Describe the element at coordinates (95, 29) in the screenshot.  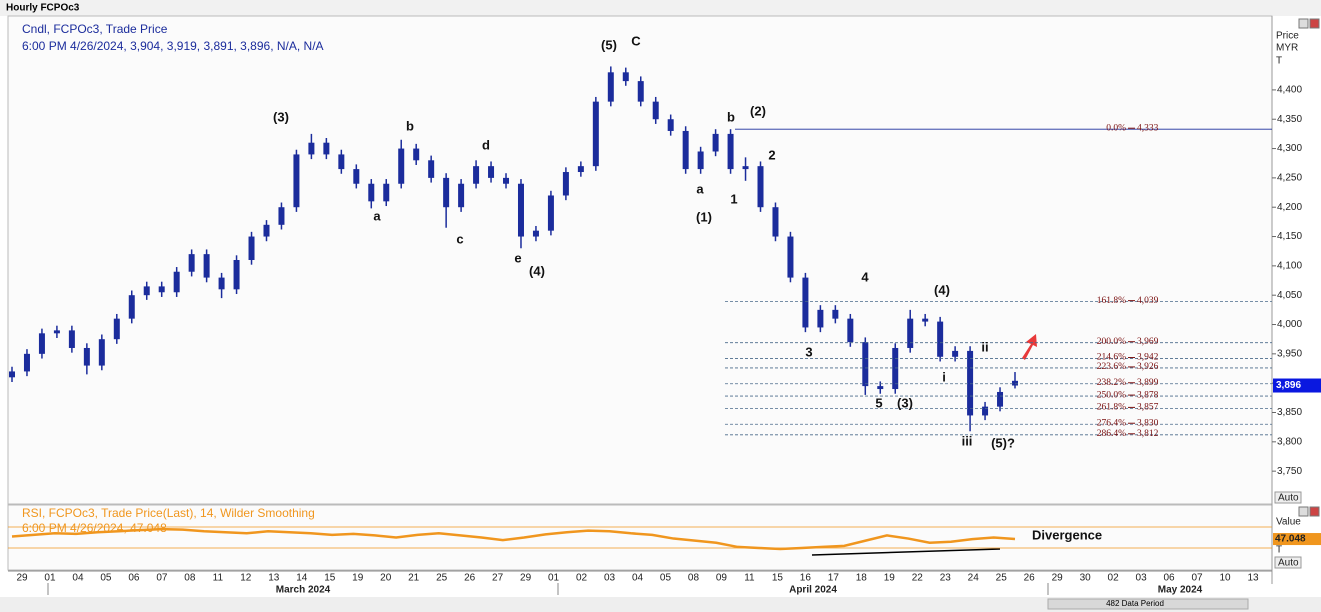
I see `price-legend: Cndl, FCPOc3, Trade Price` at that location.